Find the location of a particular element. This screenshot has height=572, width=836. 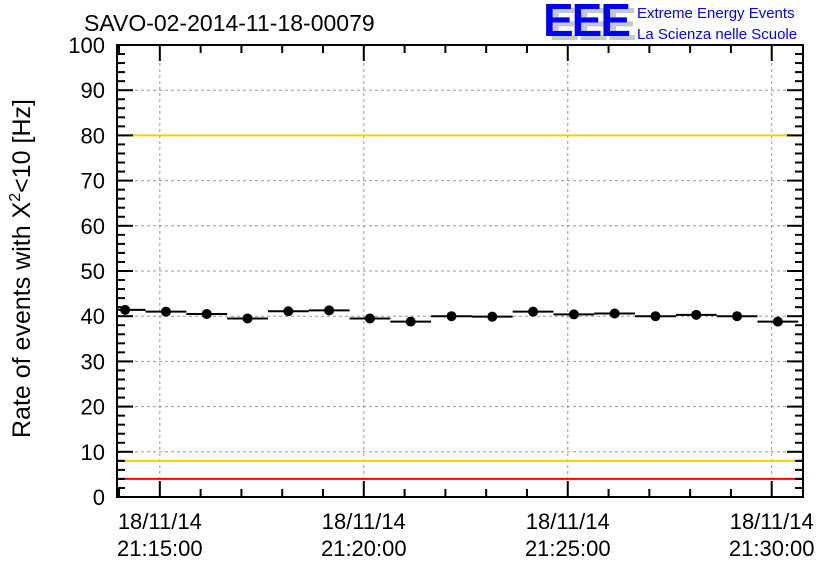

y-axis-label: Rate of events with X2<10 [Hz] is located at coordinates (21, 268).